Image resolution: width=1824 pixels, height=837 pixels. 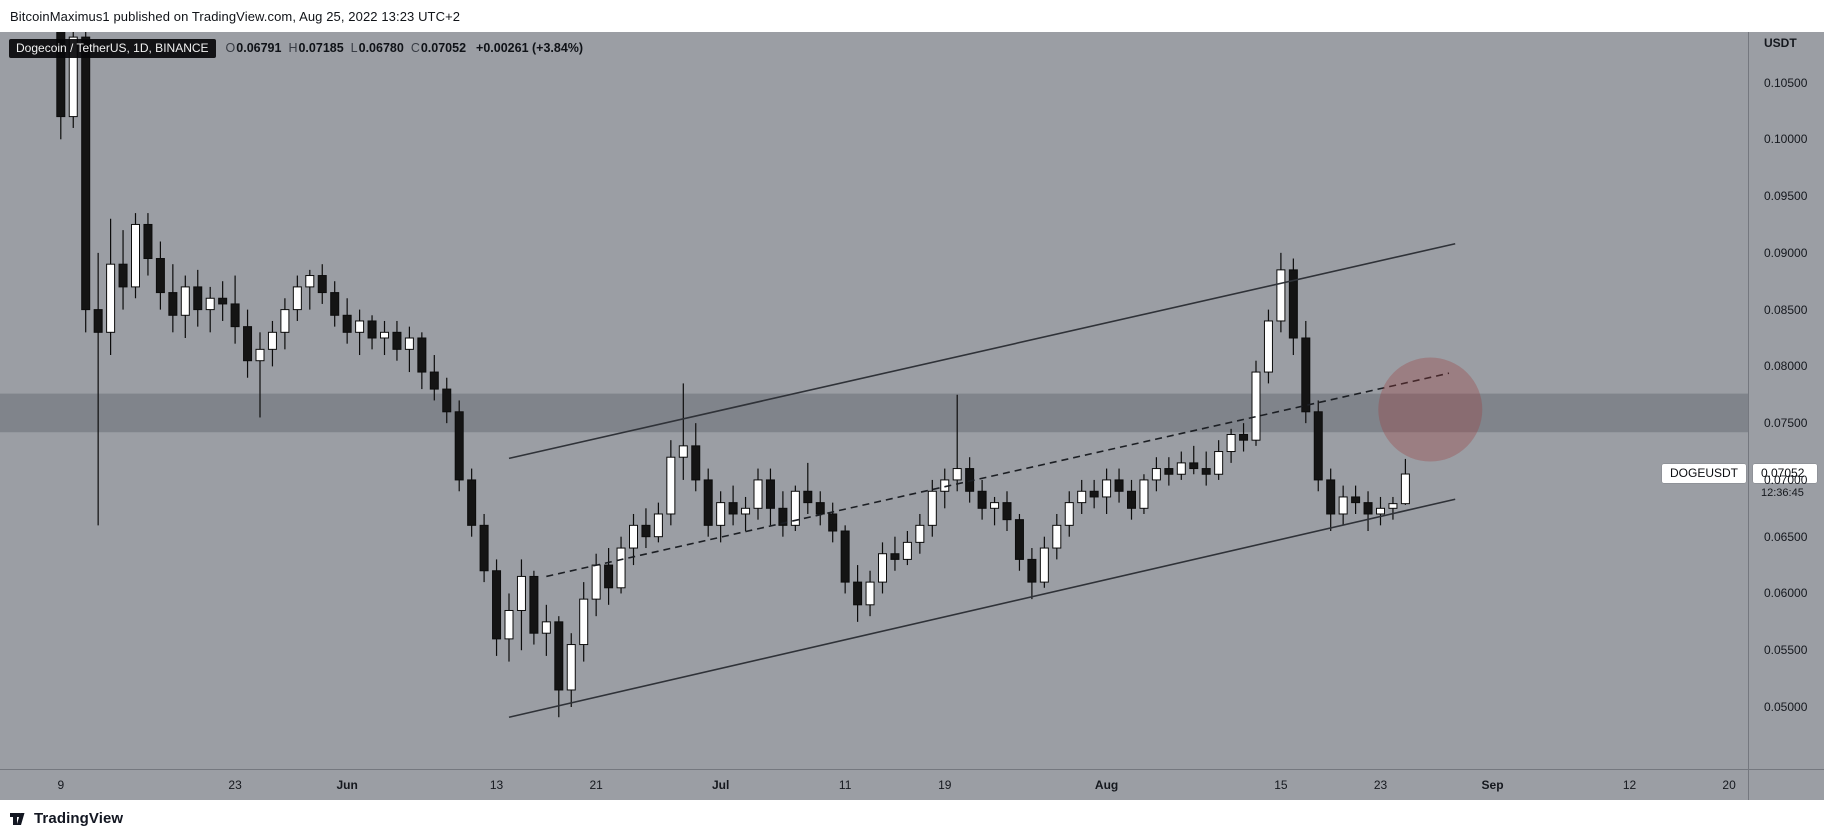 What do you see at coordinates (230, 48) in the screenshot?
I see `open-label: O` at bounding box center [230, 48].